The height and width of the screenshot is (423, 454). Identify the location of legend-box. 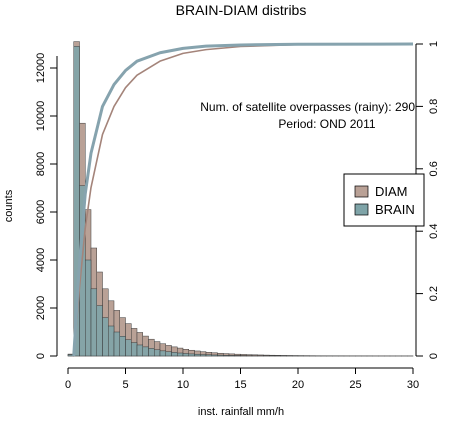
(384, 200).